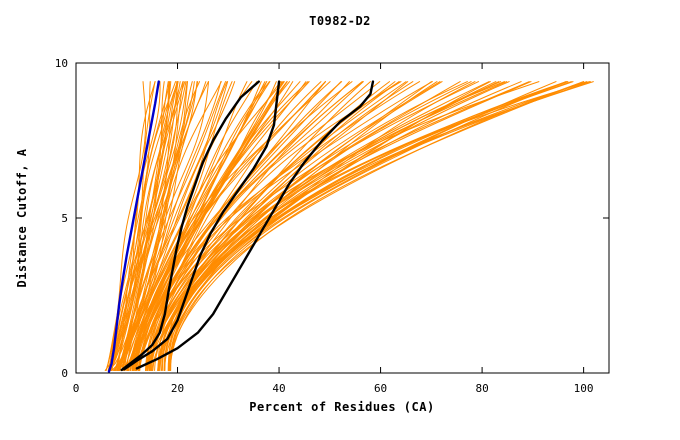  Describe the element at coordinates (481, 388) in the screenshot. I see `x-tick-label: 80` at that location.